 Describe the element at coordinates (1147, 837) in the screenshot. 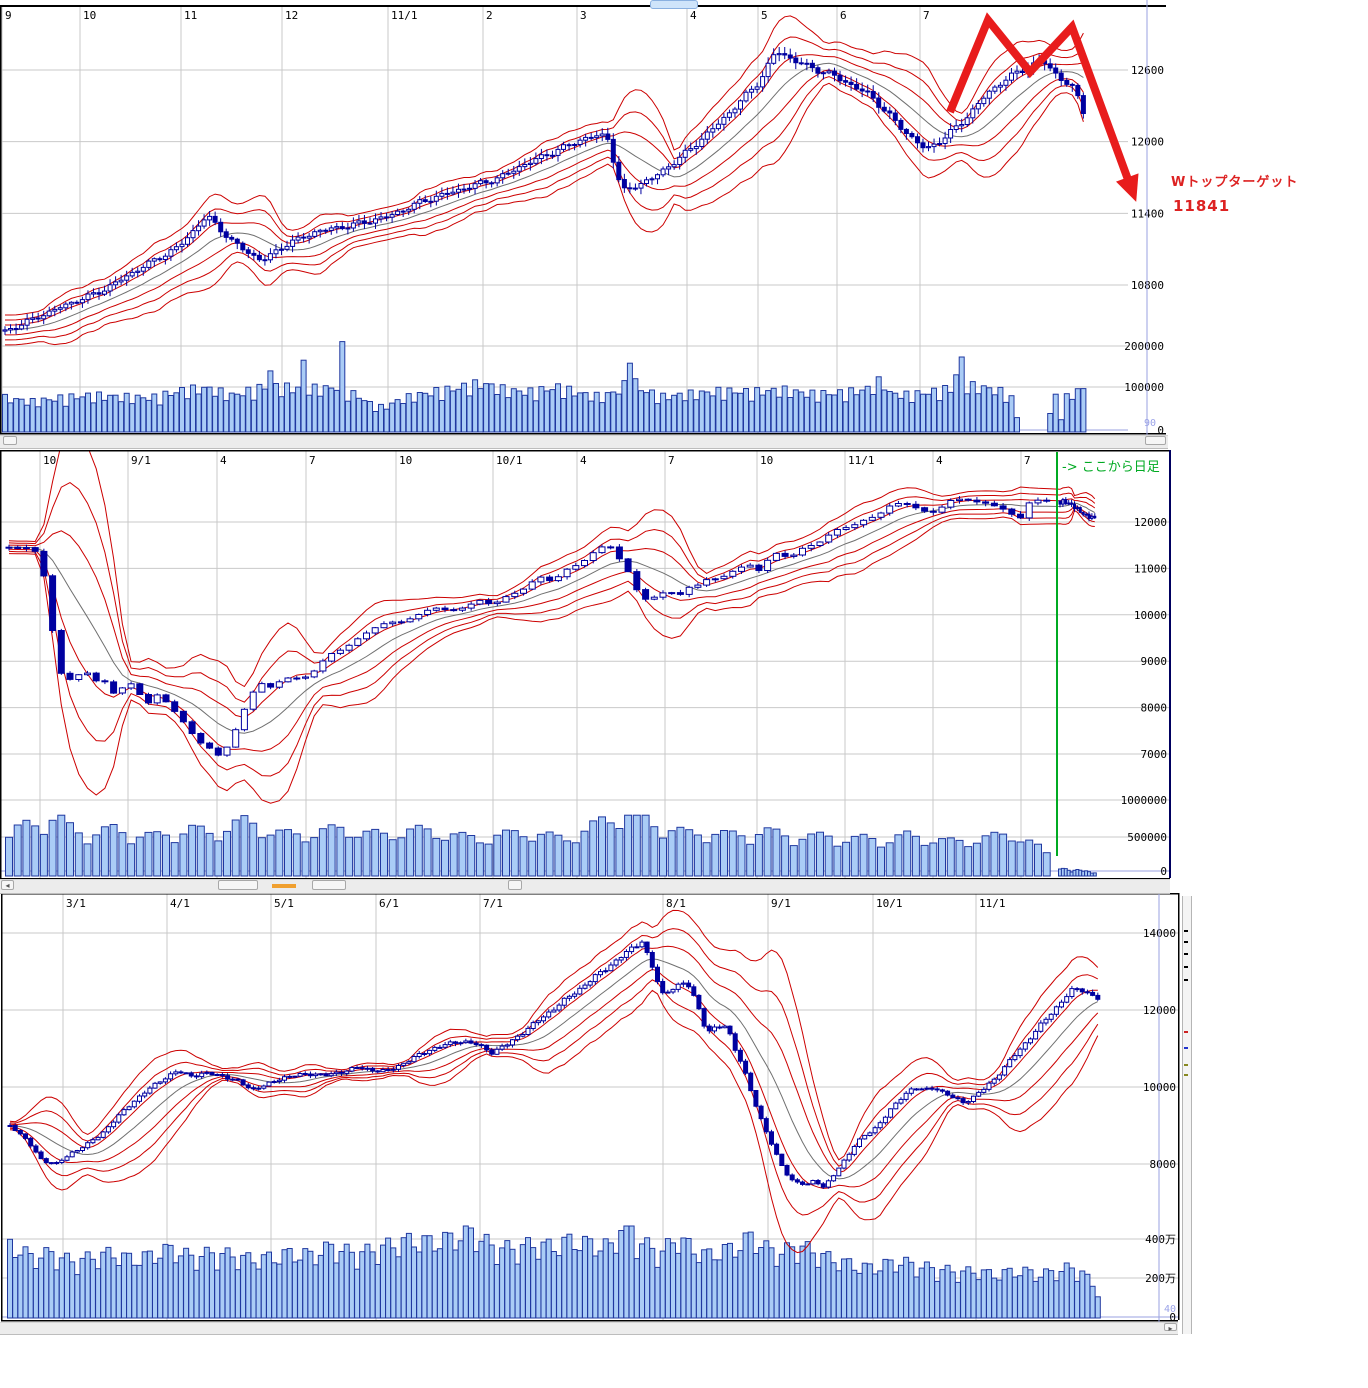

I see `volume-axis-label: 500000` at that location.